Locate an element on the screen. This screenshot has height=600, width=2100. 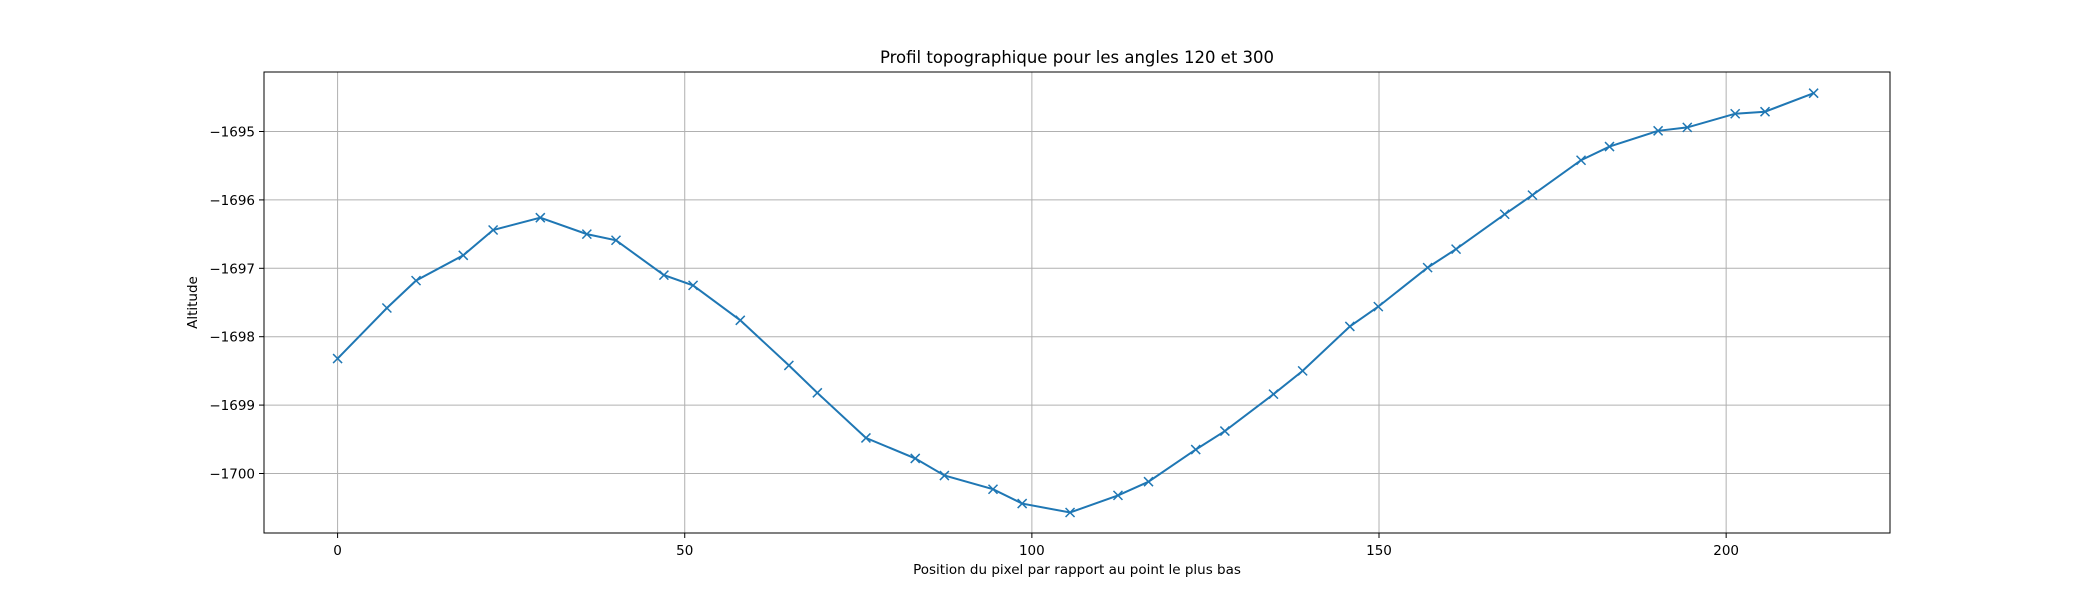
y-tick-label: −1695 is located at coordinates (232, 133).